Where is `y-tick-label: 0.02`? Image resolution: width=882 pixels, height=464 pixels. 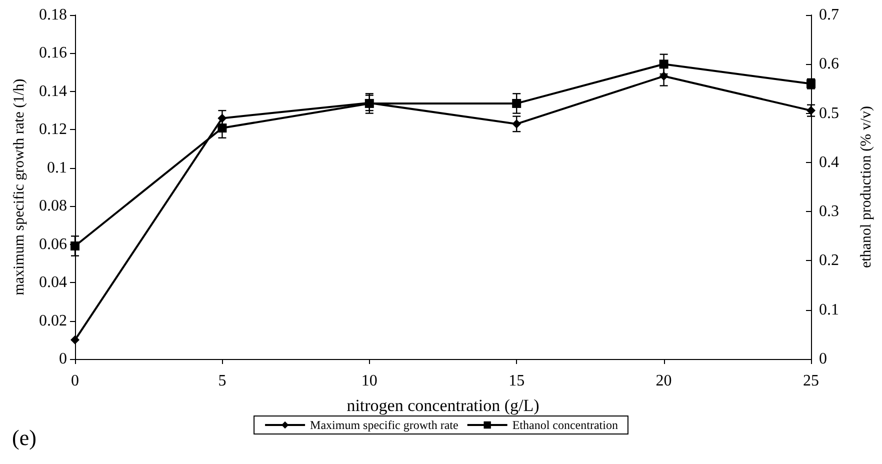 y-tick-label: 0.02 is located at coordinates (53, 321).